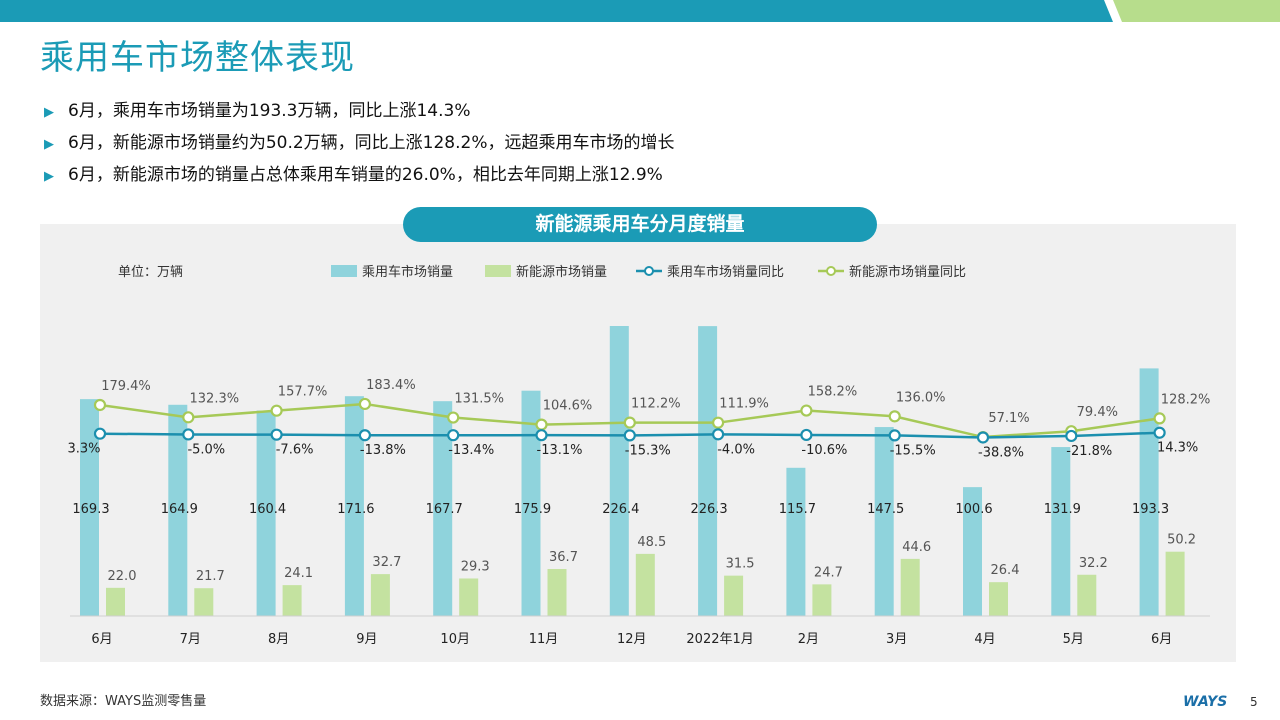  I want to click on point-pv-yoy-label: -10.6%, so click(824, 450).